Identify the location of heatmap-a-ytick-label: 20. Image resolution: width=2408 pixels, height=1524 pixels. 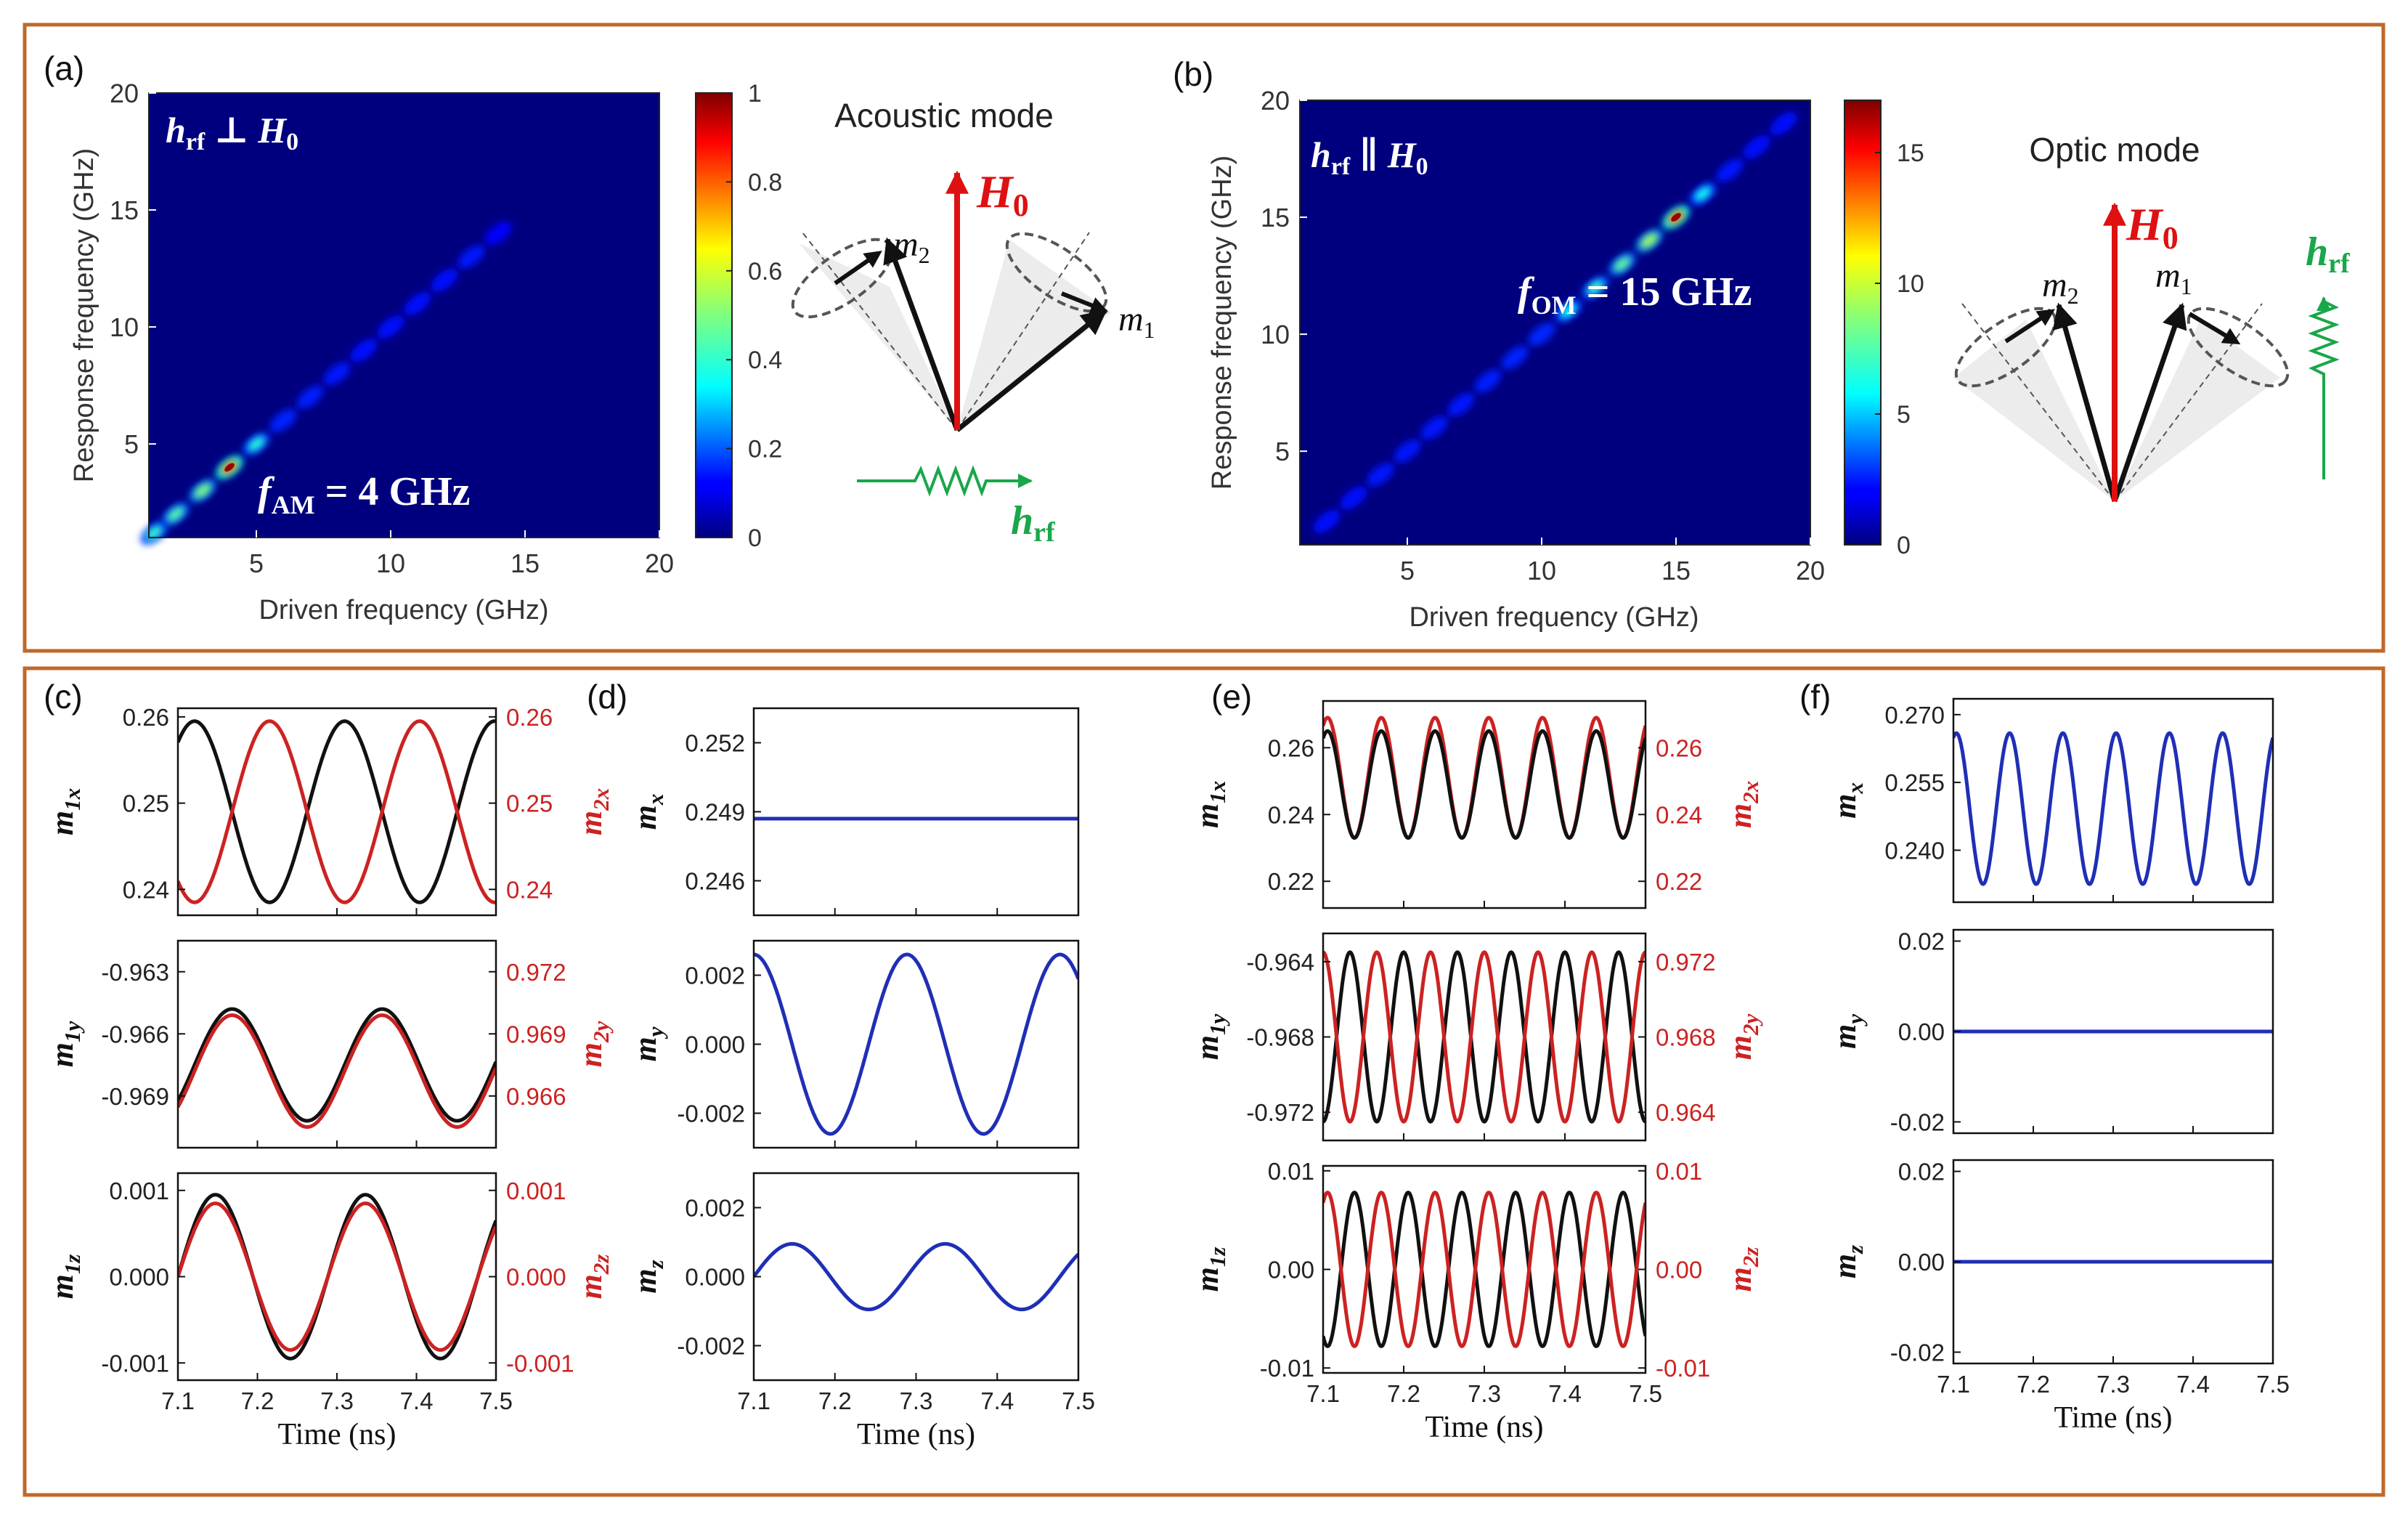
(124, 93).